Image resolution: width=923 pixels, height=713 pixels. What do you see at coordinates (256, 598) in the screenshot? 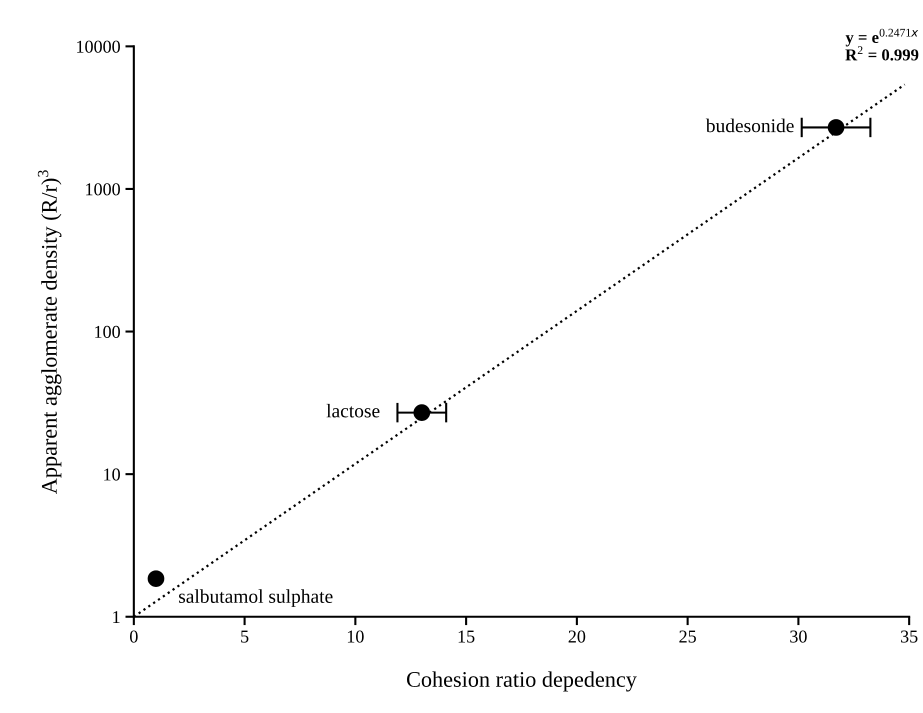
I see `annotation: salbutamol sulphate` at bounding box center [256, 598].